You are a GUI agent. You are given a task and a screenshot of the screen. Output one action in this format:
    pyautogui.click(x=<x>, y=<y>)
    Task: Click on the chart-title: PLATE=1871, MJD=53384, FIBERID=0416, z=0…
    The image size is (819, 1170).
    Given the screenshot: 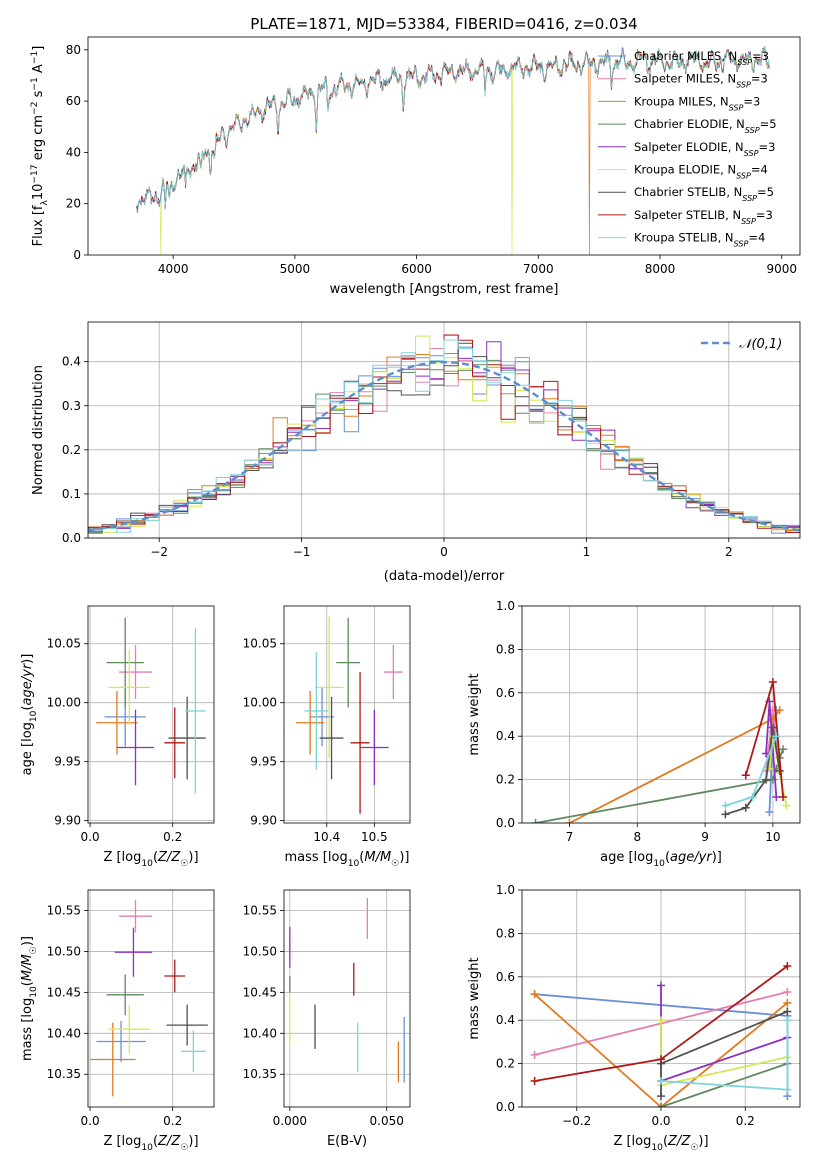 What is the action you would take?
    pyautogui.click(x=443, y=24)
    